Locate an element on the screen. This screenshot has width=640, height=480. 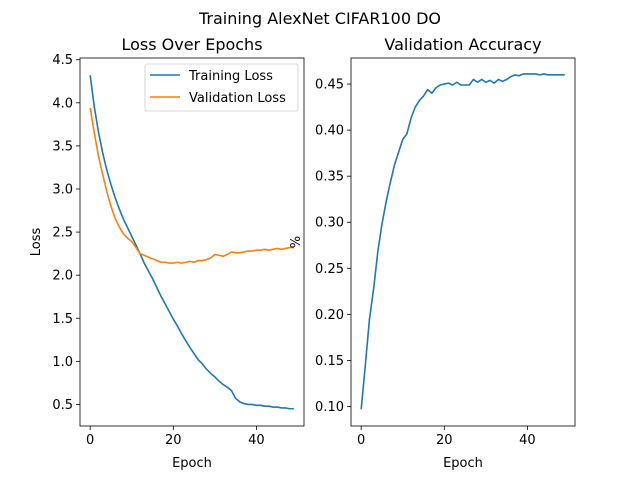
y-tick-label: 0.20 is located at coordinates (329, 315).